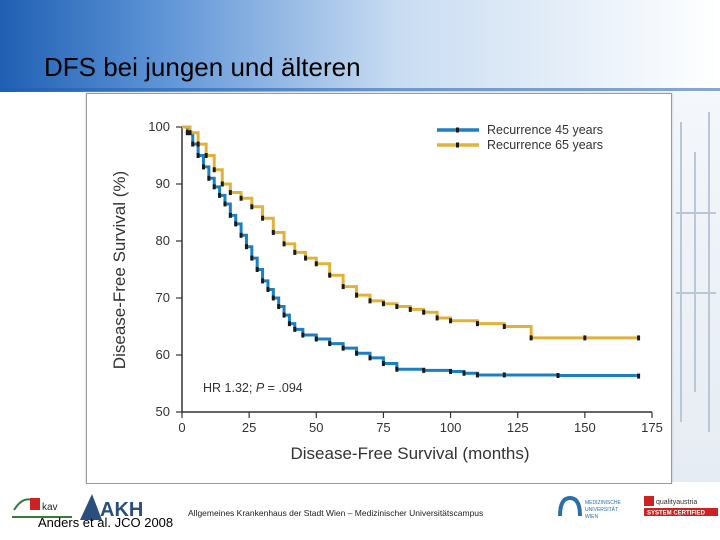  What do you see at coordinates (249, 427) in the screenshot?
I see `x-tick-label: 25` at bounding box center [249, 427].